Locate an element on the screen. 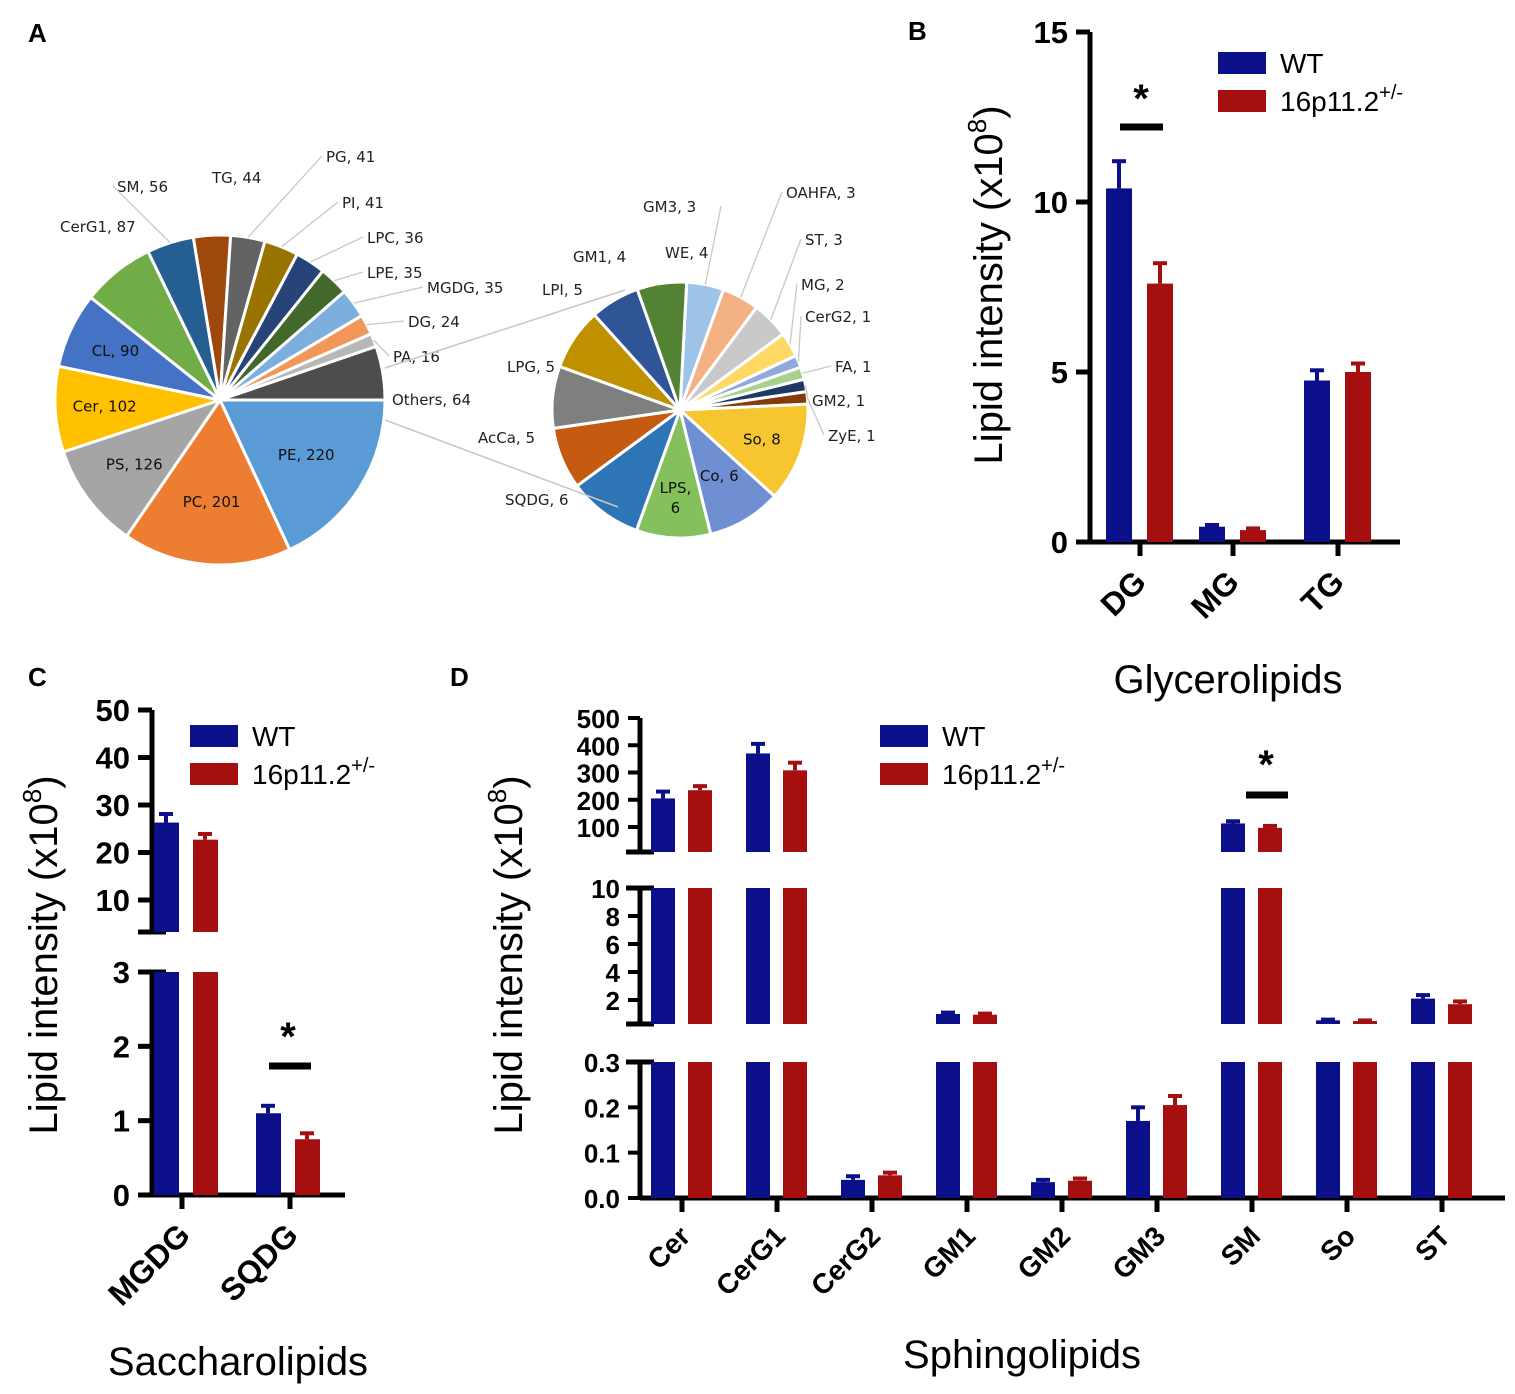  pie-label-gm2: GM2, 1 is located at coordinates (838, 401).